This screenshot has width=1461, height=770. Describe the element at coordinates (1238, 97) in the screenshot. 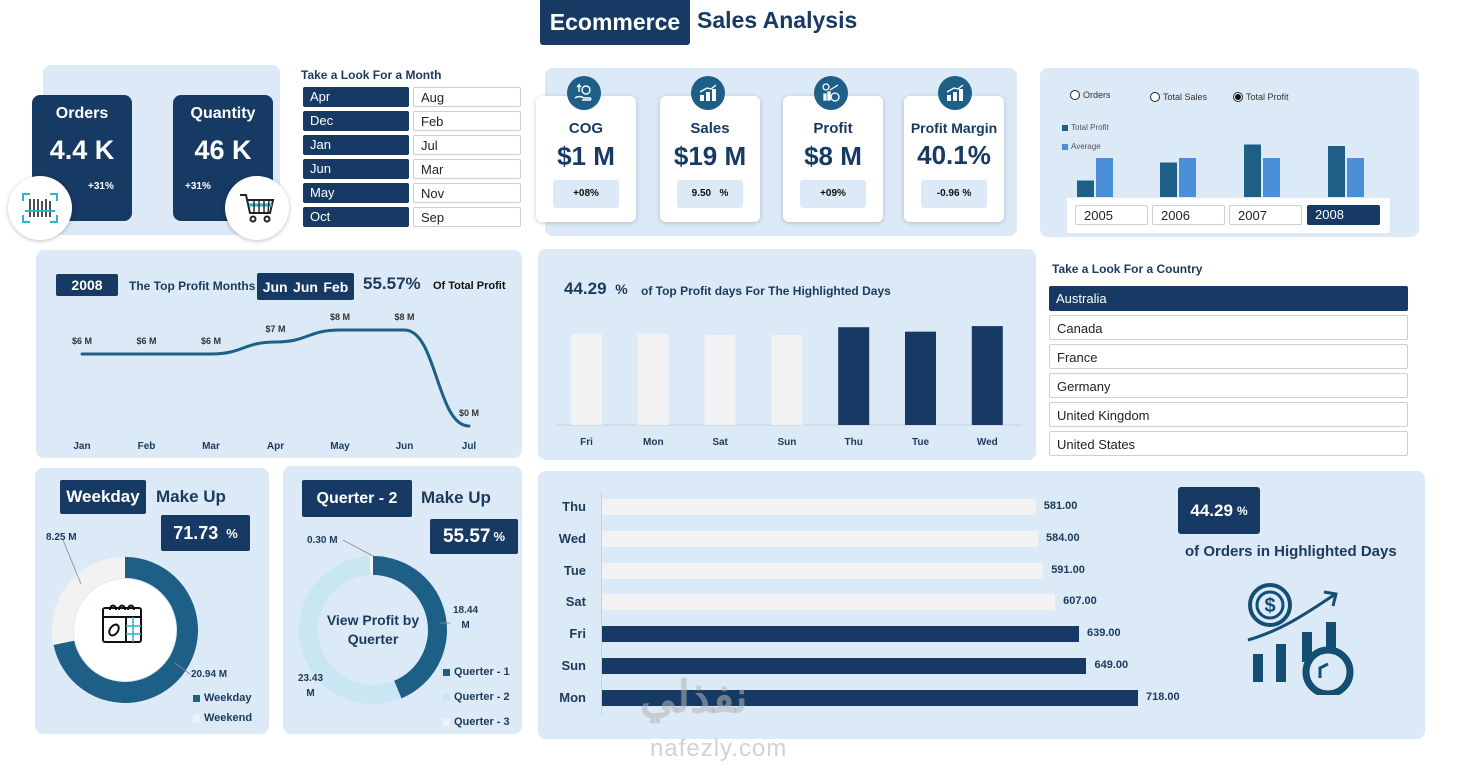

I see `radio-circle-checked` at that location.